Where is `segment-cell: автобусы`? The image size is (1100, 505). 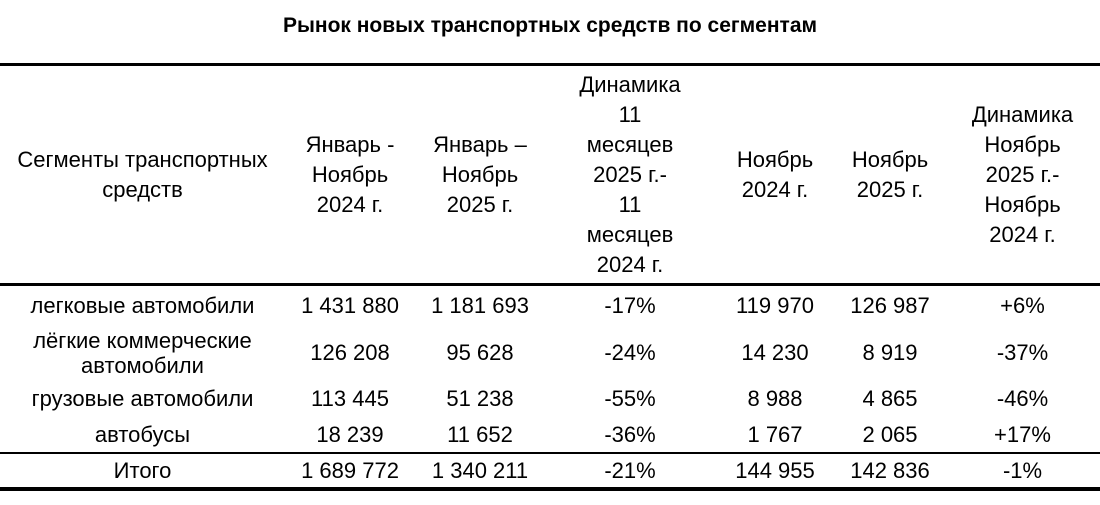 segment-cell: автобусы is located at coordinates (142, 434).